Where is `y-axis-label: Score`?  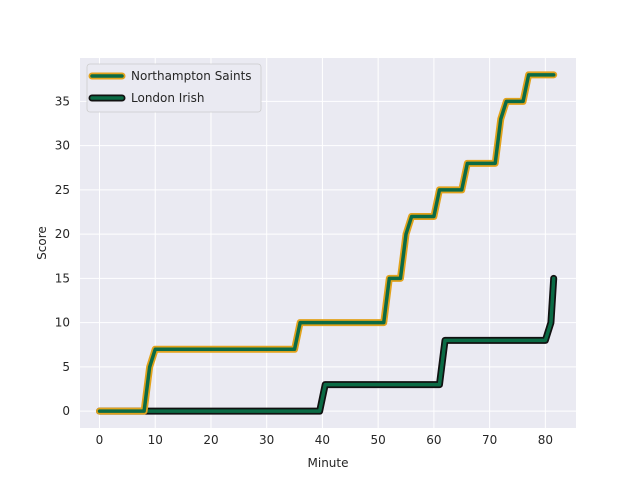 y-axis-label: Score is located at coordinates (42, 243).